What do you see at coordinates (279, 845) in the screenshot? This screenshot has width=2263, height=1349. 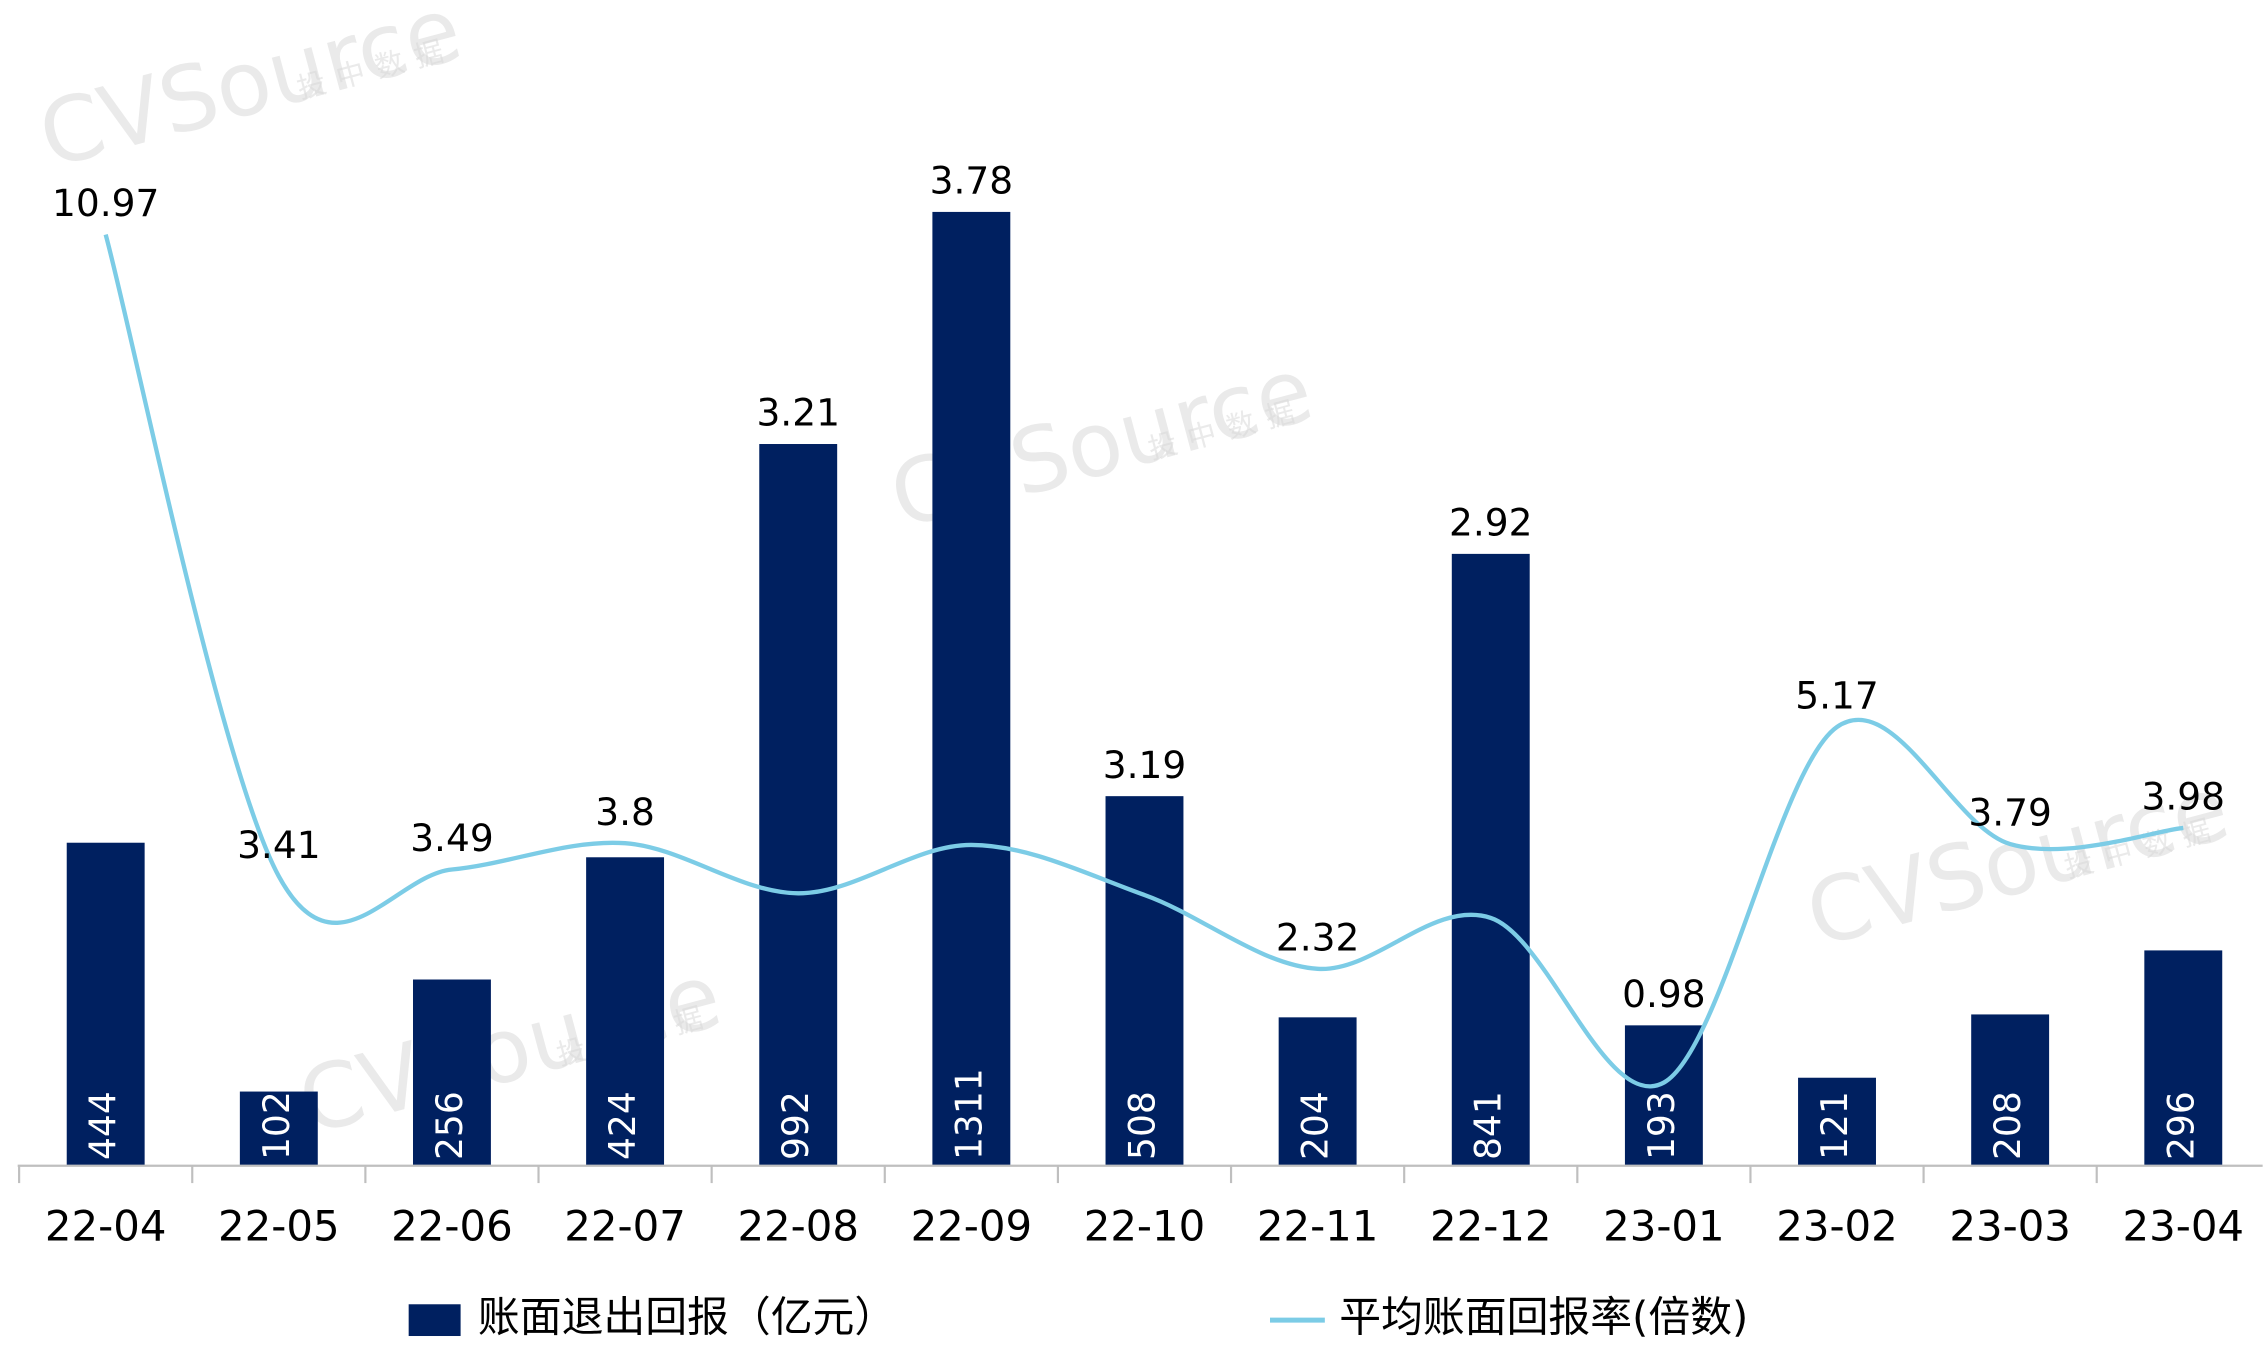 I see `line-label: 3.41` at bounding box center [279, 845].